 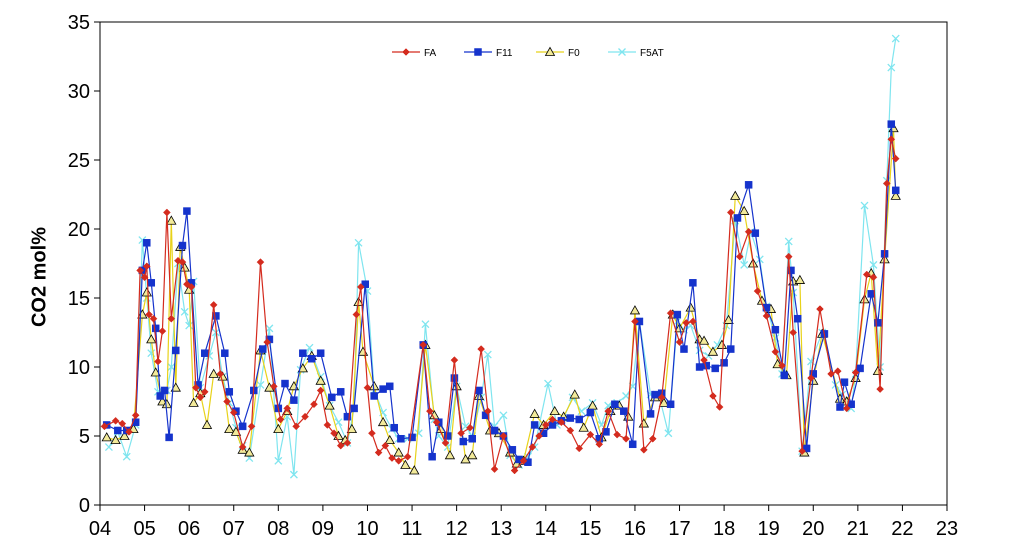 What do you see at coordinates (406, 52) in the screenshot?
I see `legend-fa-point` at bounding box center [406, 52].